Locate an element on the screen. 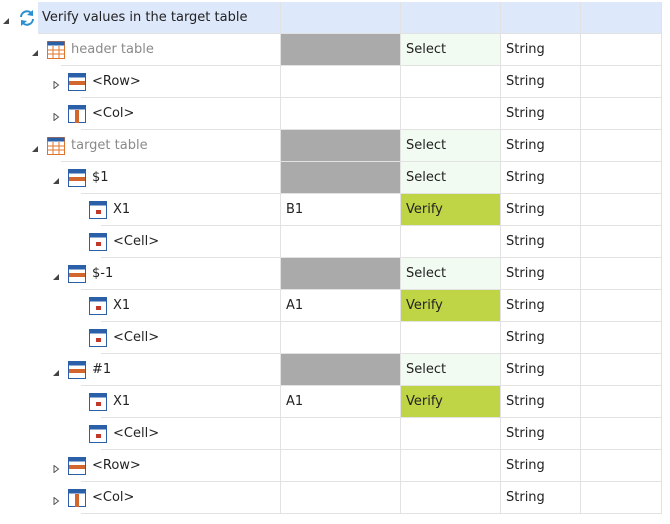 The image size is (670, 524). node-label: header table is located at coordinates (171, 50).